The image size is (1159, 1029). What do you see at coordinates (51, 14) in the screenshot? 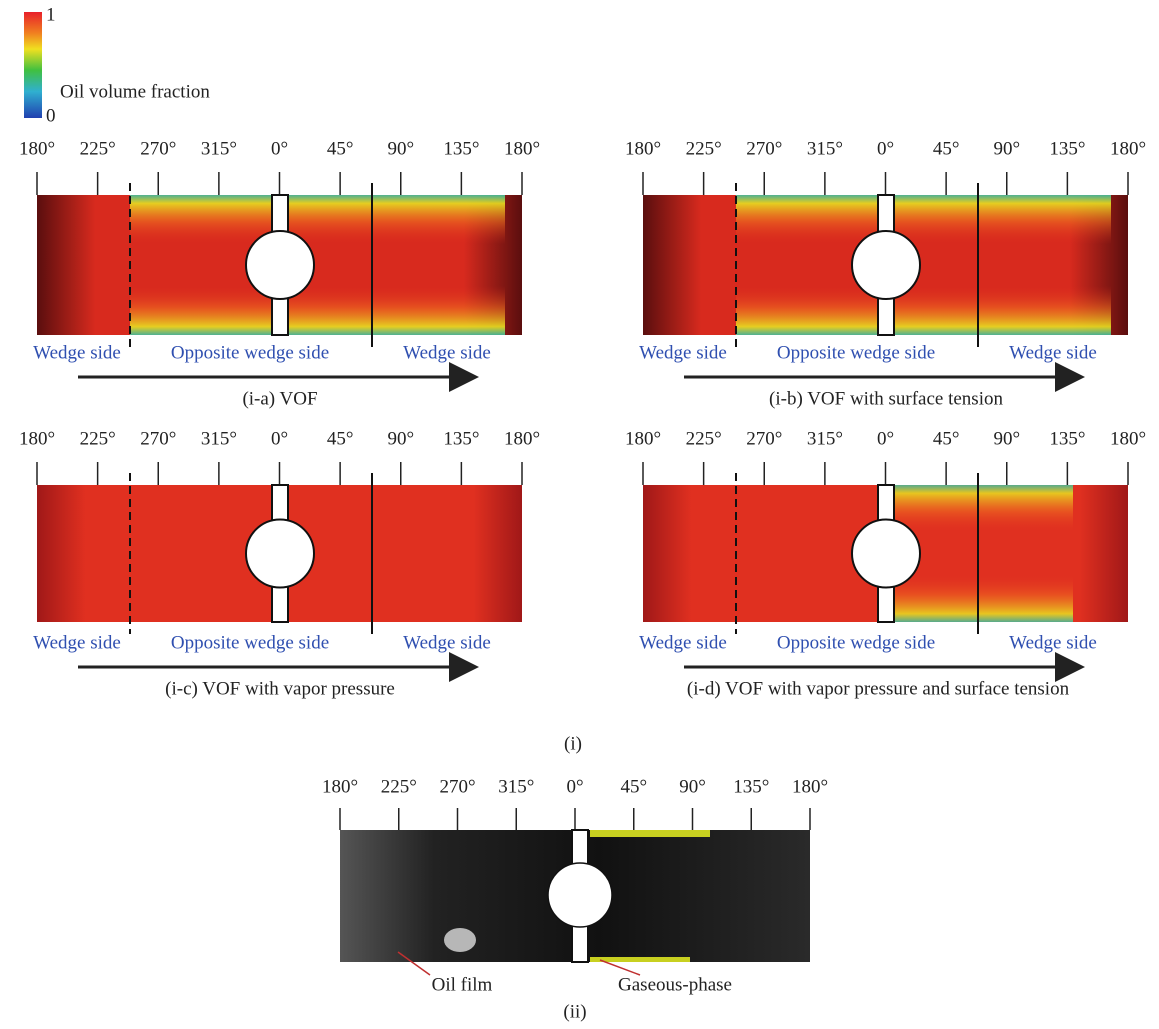
I see `colorbar-max: 1` at bounding box center [51, 14].